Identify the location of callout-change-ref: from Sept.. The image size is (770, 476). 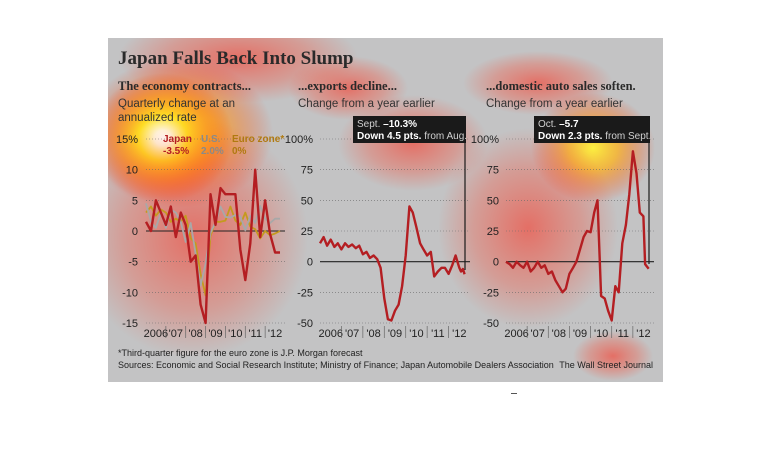
(628, 136).